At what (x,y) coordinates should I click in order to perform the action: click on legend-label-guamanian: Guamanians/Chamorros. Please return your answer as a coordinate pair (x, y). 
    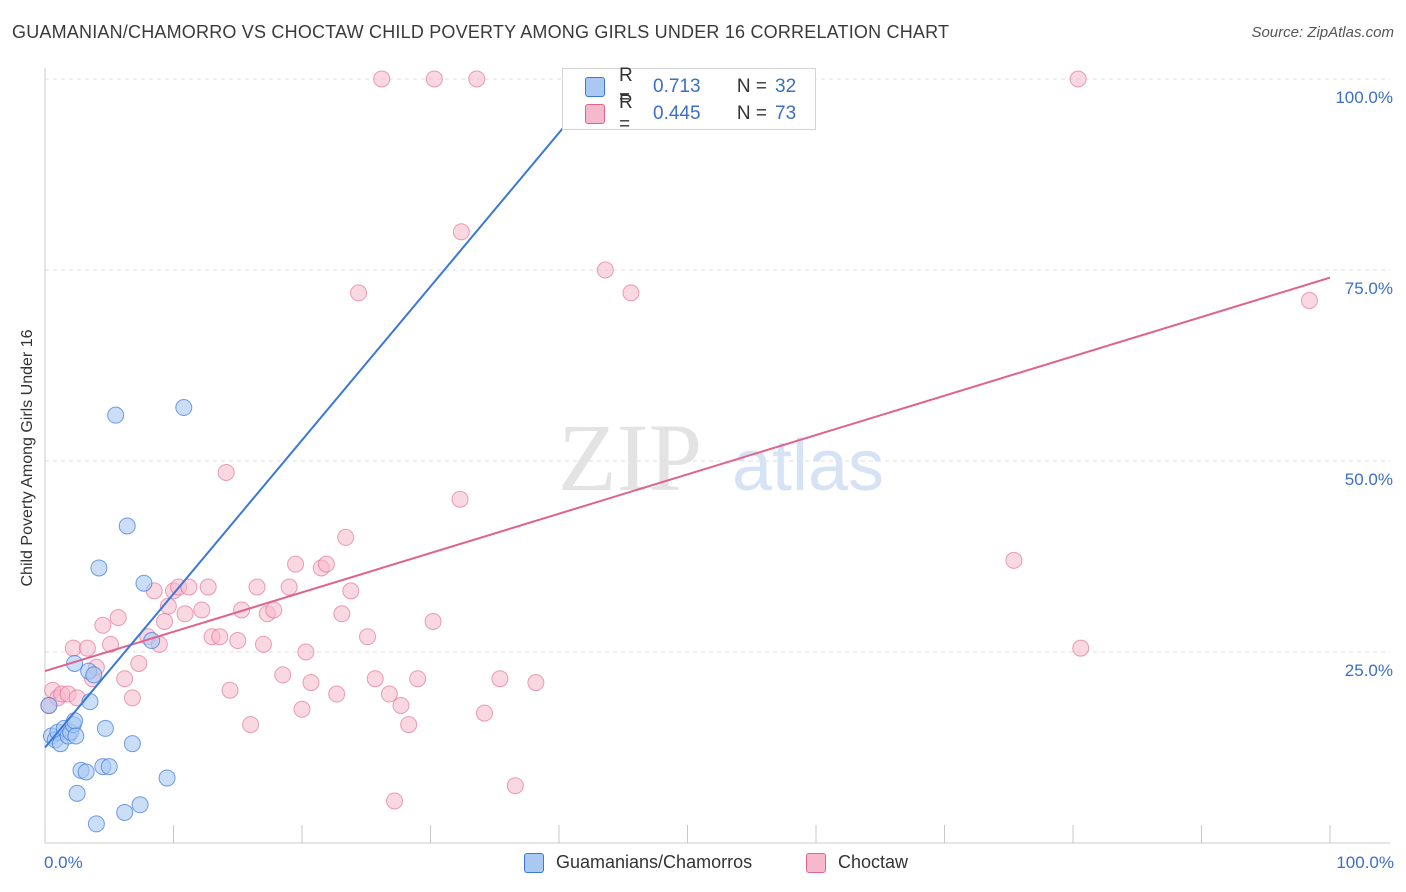
    Looking at the image, I should click on (654, 862).